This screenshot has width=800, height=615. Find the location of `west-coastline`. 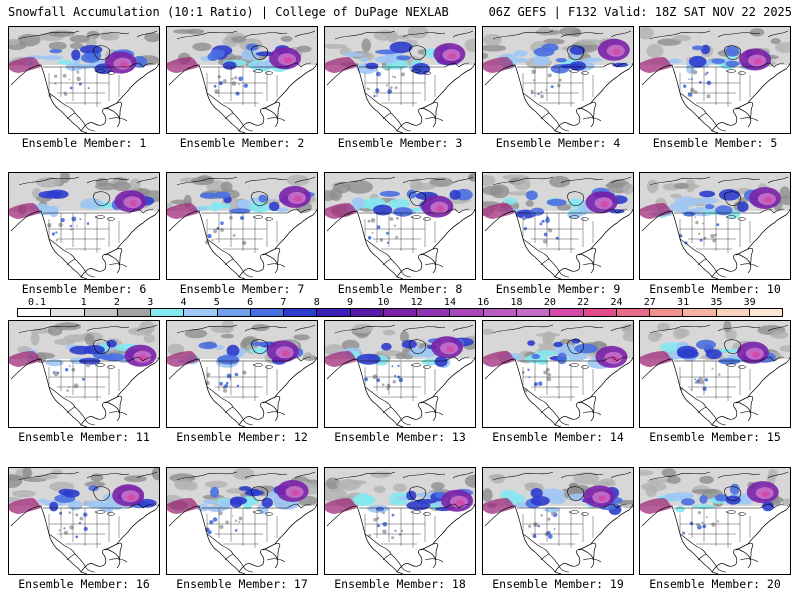

west-coastline is located at coordinates (381, 98).